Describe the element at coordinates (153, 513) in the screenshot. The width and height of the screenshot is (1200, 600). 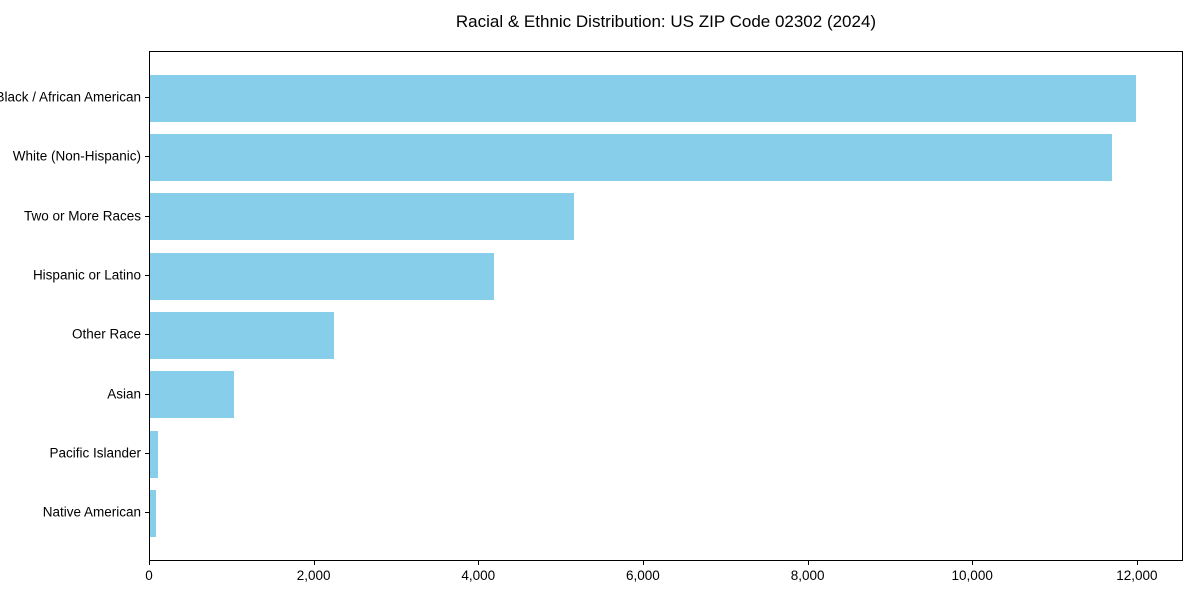
I see `bar-native-american` at that location.